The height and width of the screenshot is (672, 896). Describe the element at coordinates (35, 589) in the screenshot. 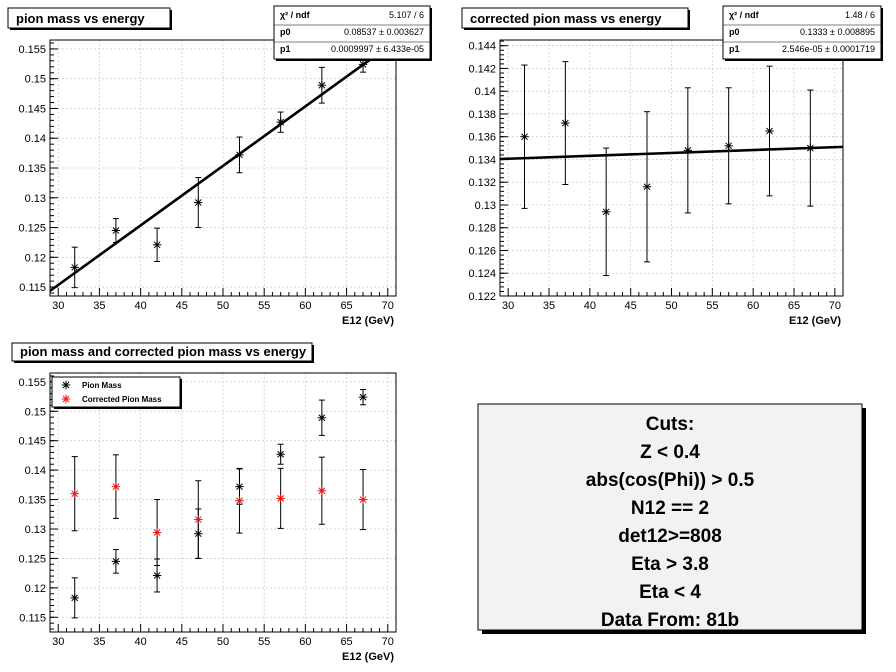

I see `y-tick-label: 0.12` at that location.